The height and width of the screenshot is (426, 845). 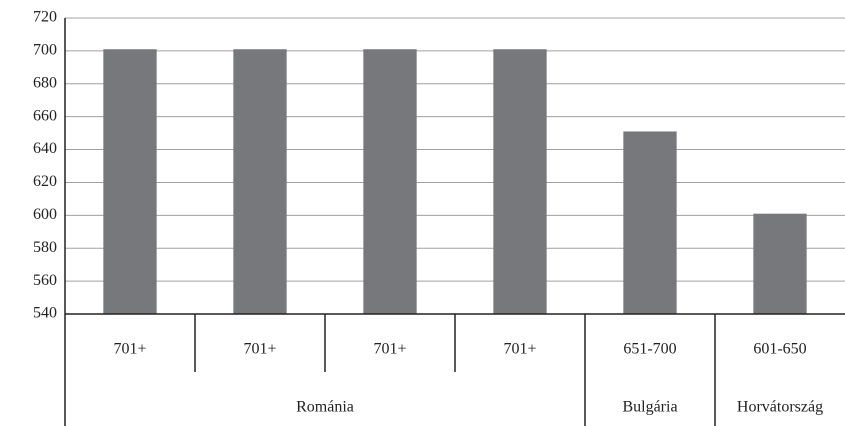 What do you see at coordinates (45, 181) in the screenshot?
I see `y-tick-label: 620` at bounding box center [45, 181].